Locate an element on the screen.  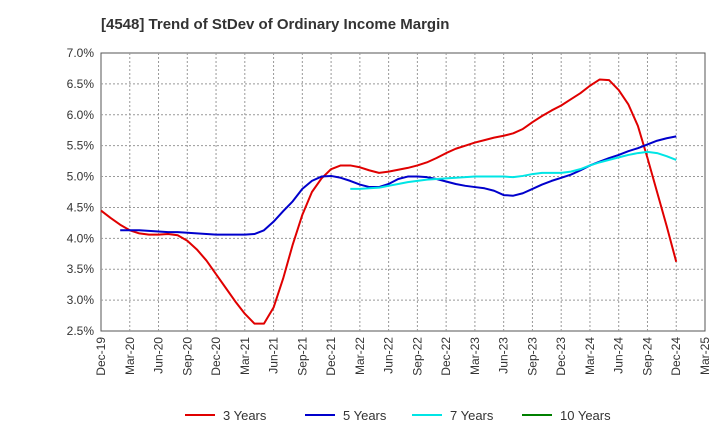
legend-item: 7 Years is located at coordinates (453, 415).